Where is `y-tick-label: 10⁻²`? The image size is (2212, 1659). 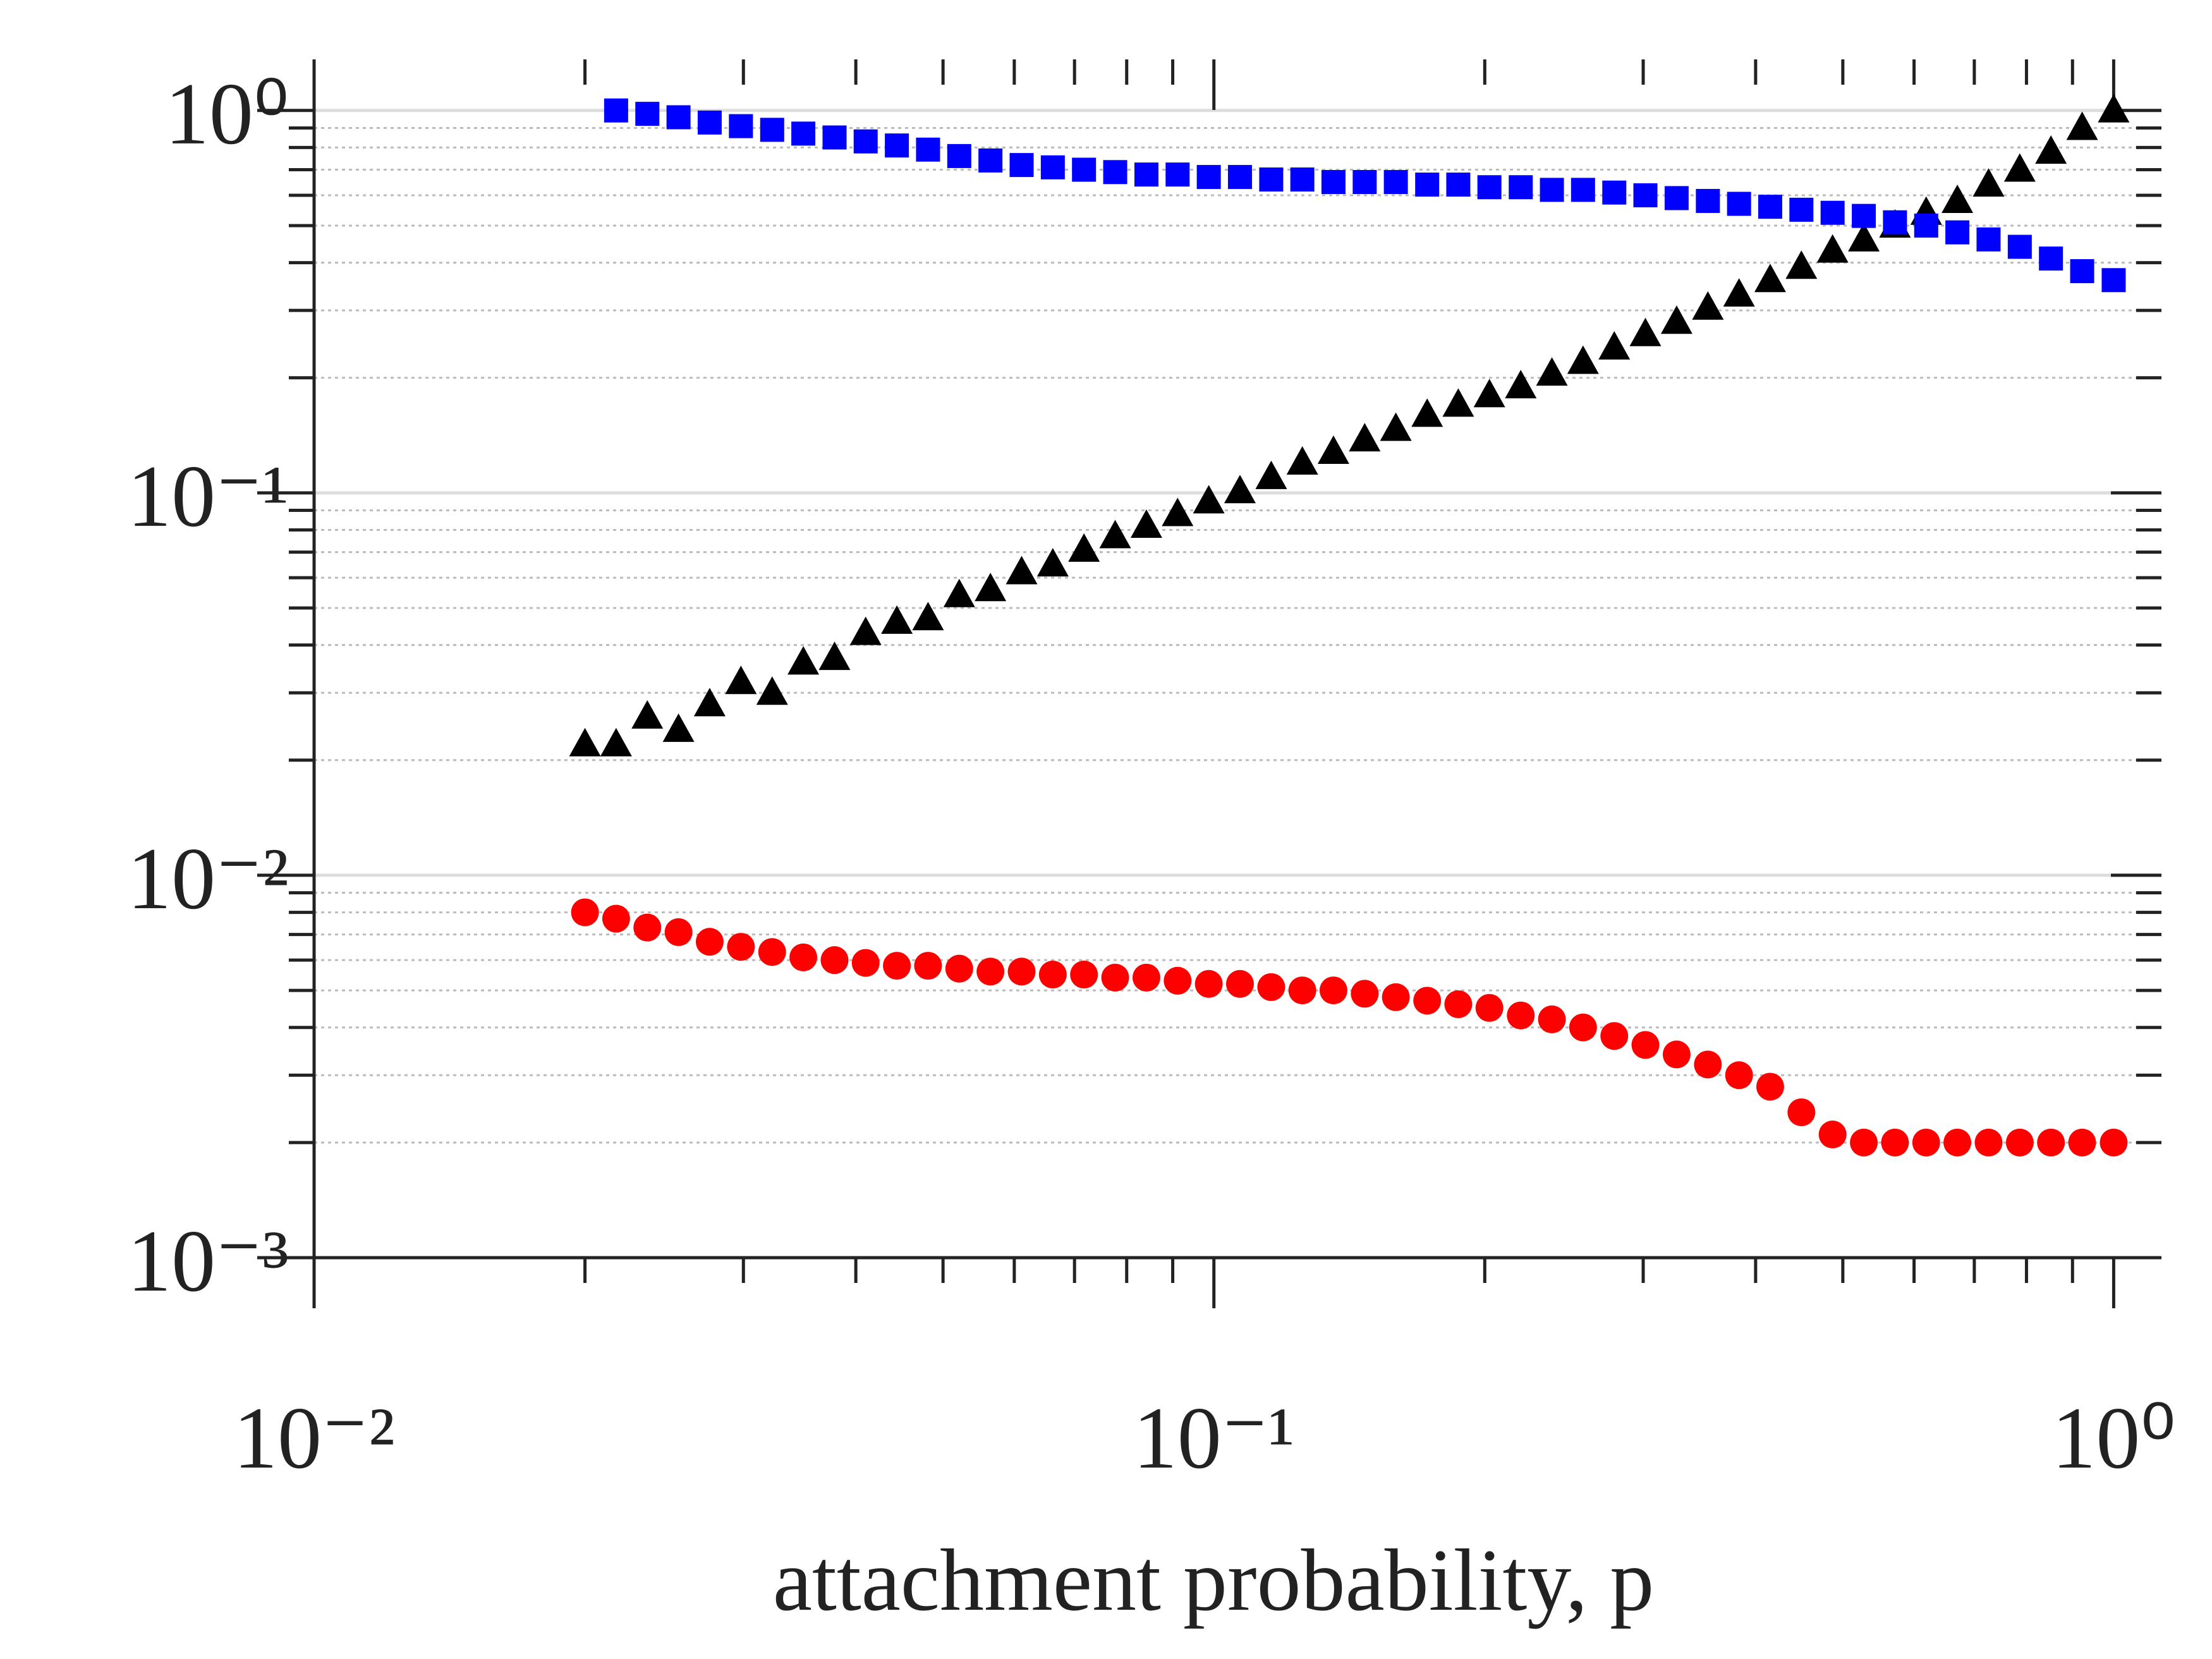
y-tick-label: 10⁻² is located at coordinates (208, 879).